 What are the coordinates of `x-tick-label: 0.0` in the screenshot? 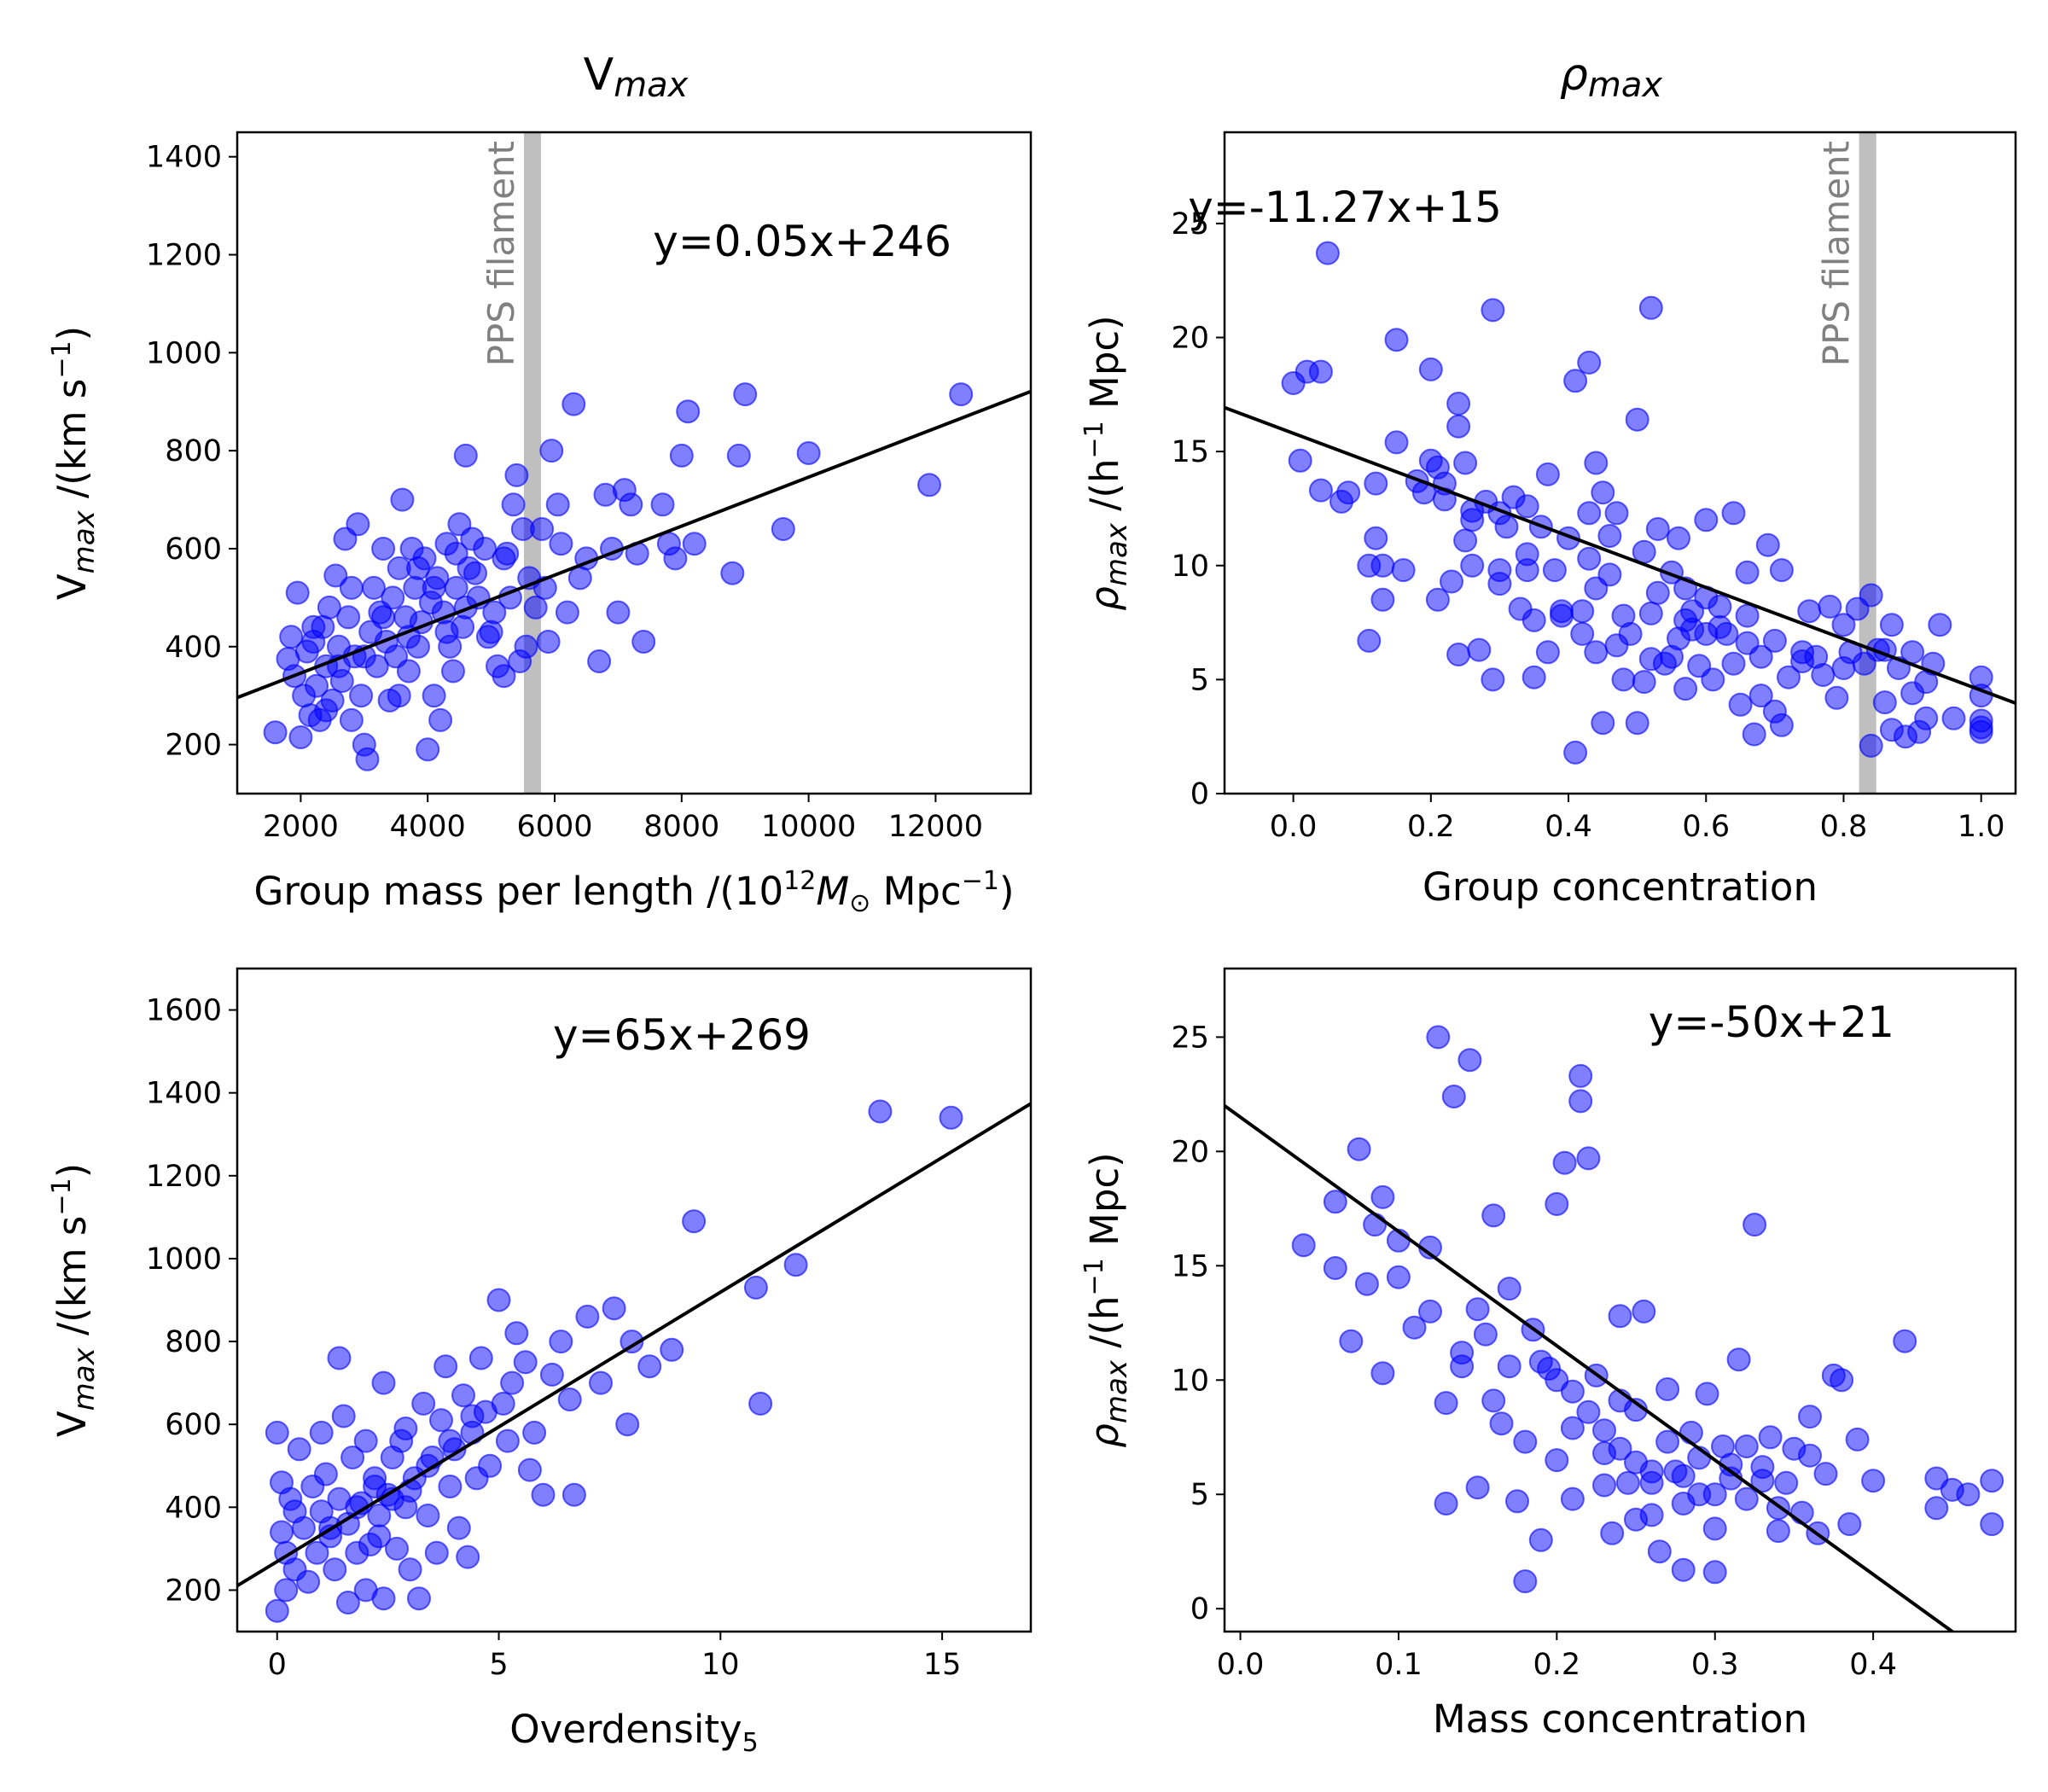 It's located at (1241, 1665).